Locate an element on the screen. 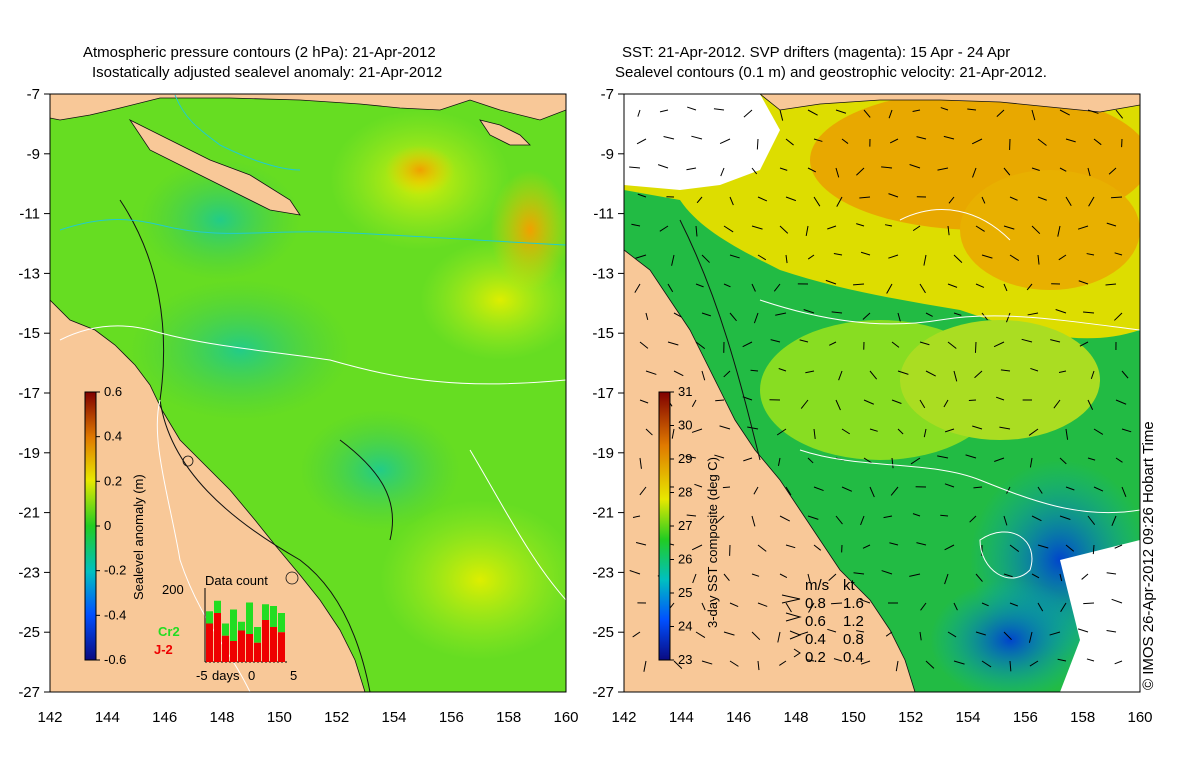 This screenshot has width=1200, height=780. right-xtick-label: 160 is located at coordinates (1139, 717).